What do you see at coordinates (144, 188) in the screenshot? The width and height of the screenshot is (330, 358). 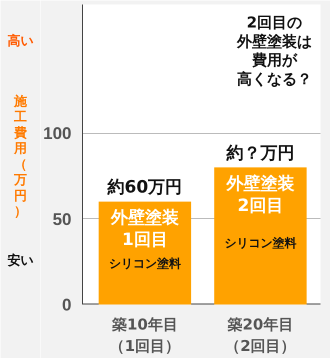 I see `data-label: 約60万円` at bounding box center [144, 188].